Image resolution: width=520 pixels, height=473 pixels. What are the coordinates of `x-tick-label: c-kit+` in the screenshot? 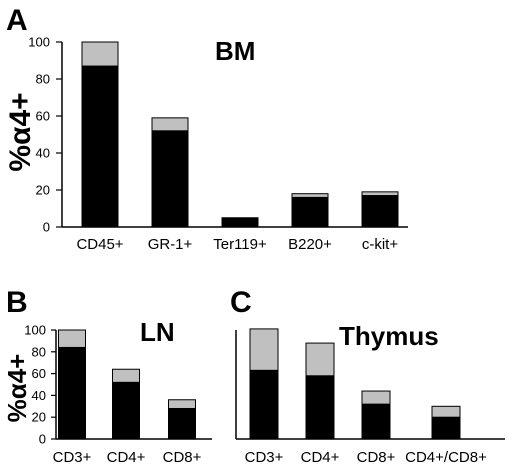 It's located at (380, 244).